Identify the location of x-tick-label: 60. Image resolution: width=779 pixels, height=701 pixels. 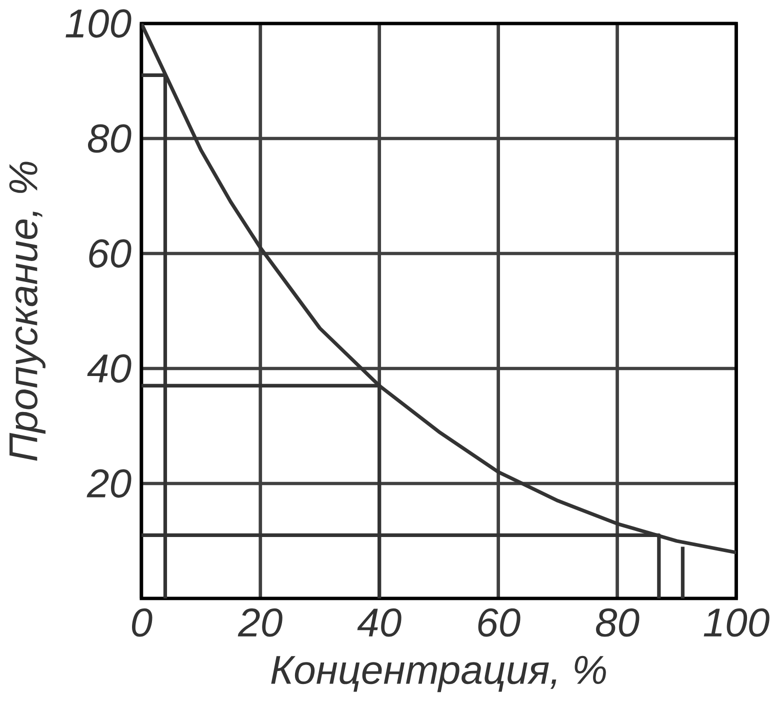
(499, 622).